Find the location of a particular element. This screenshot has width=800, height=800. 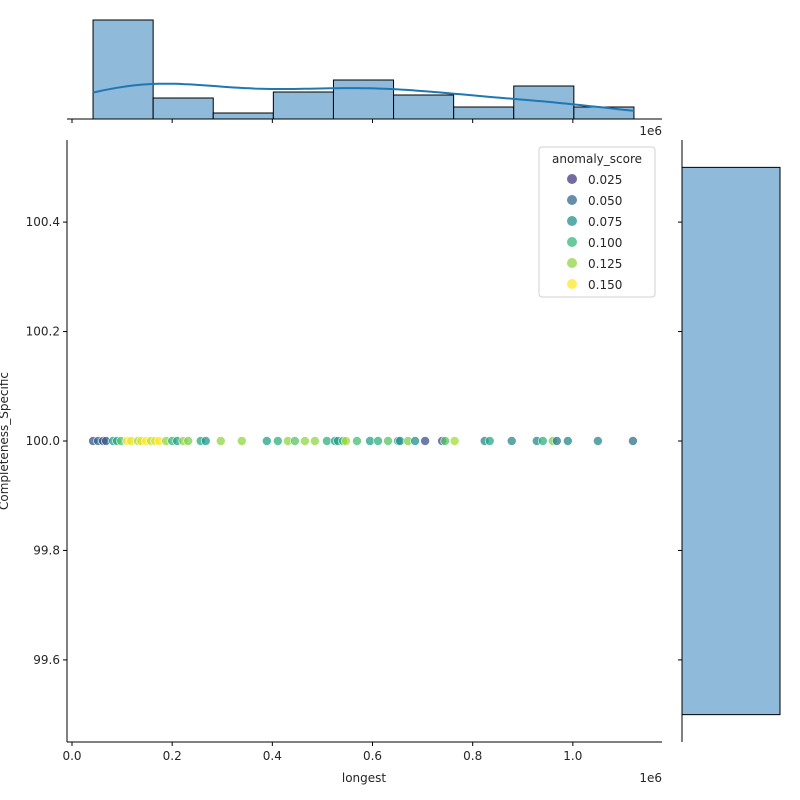

legend-label: 0.150 is located at coordinates (605, 285).